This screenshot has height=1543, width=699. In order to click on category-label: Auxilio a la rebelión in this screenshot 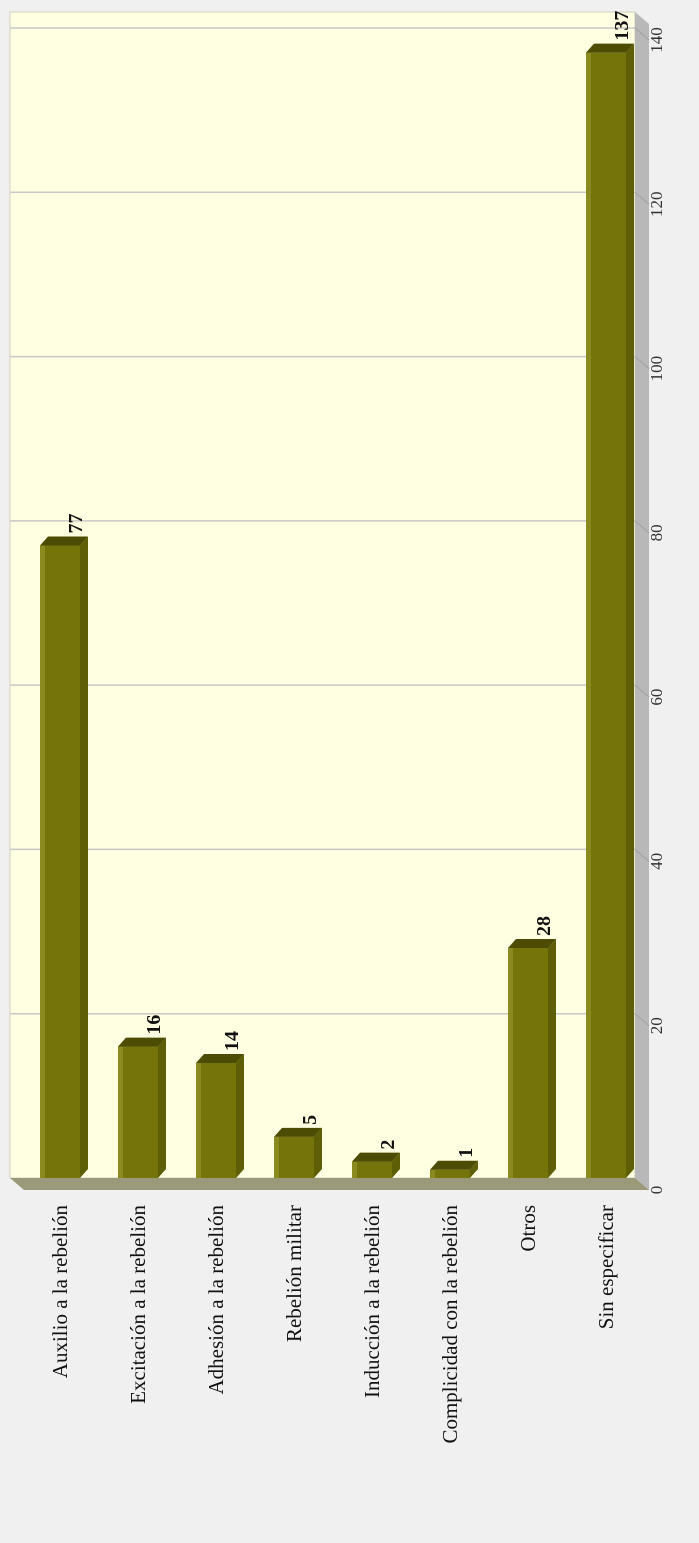, I will do `click(60, 1292)`.